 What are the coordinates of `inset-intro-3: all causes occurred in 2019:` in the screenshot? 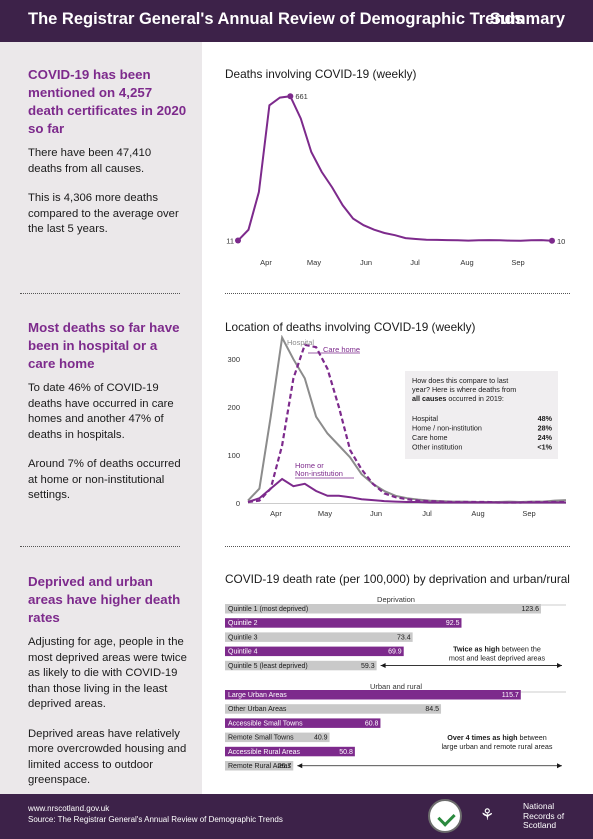 It's located at (458, 398).